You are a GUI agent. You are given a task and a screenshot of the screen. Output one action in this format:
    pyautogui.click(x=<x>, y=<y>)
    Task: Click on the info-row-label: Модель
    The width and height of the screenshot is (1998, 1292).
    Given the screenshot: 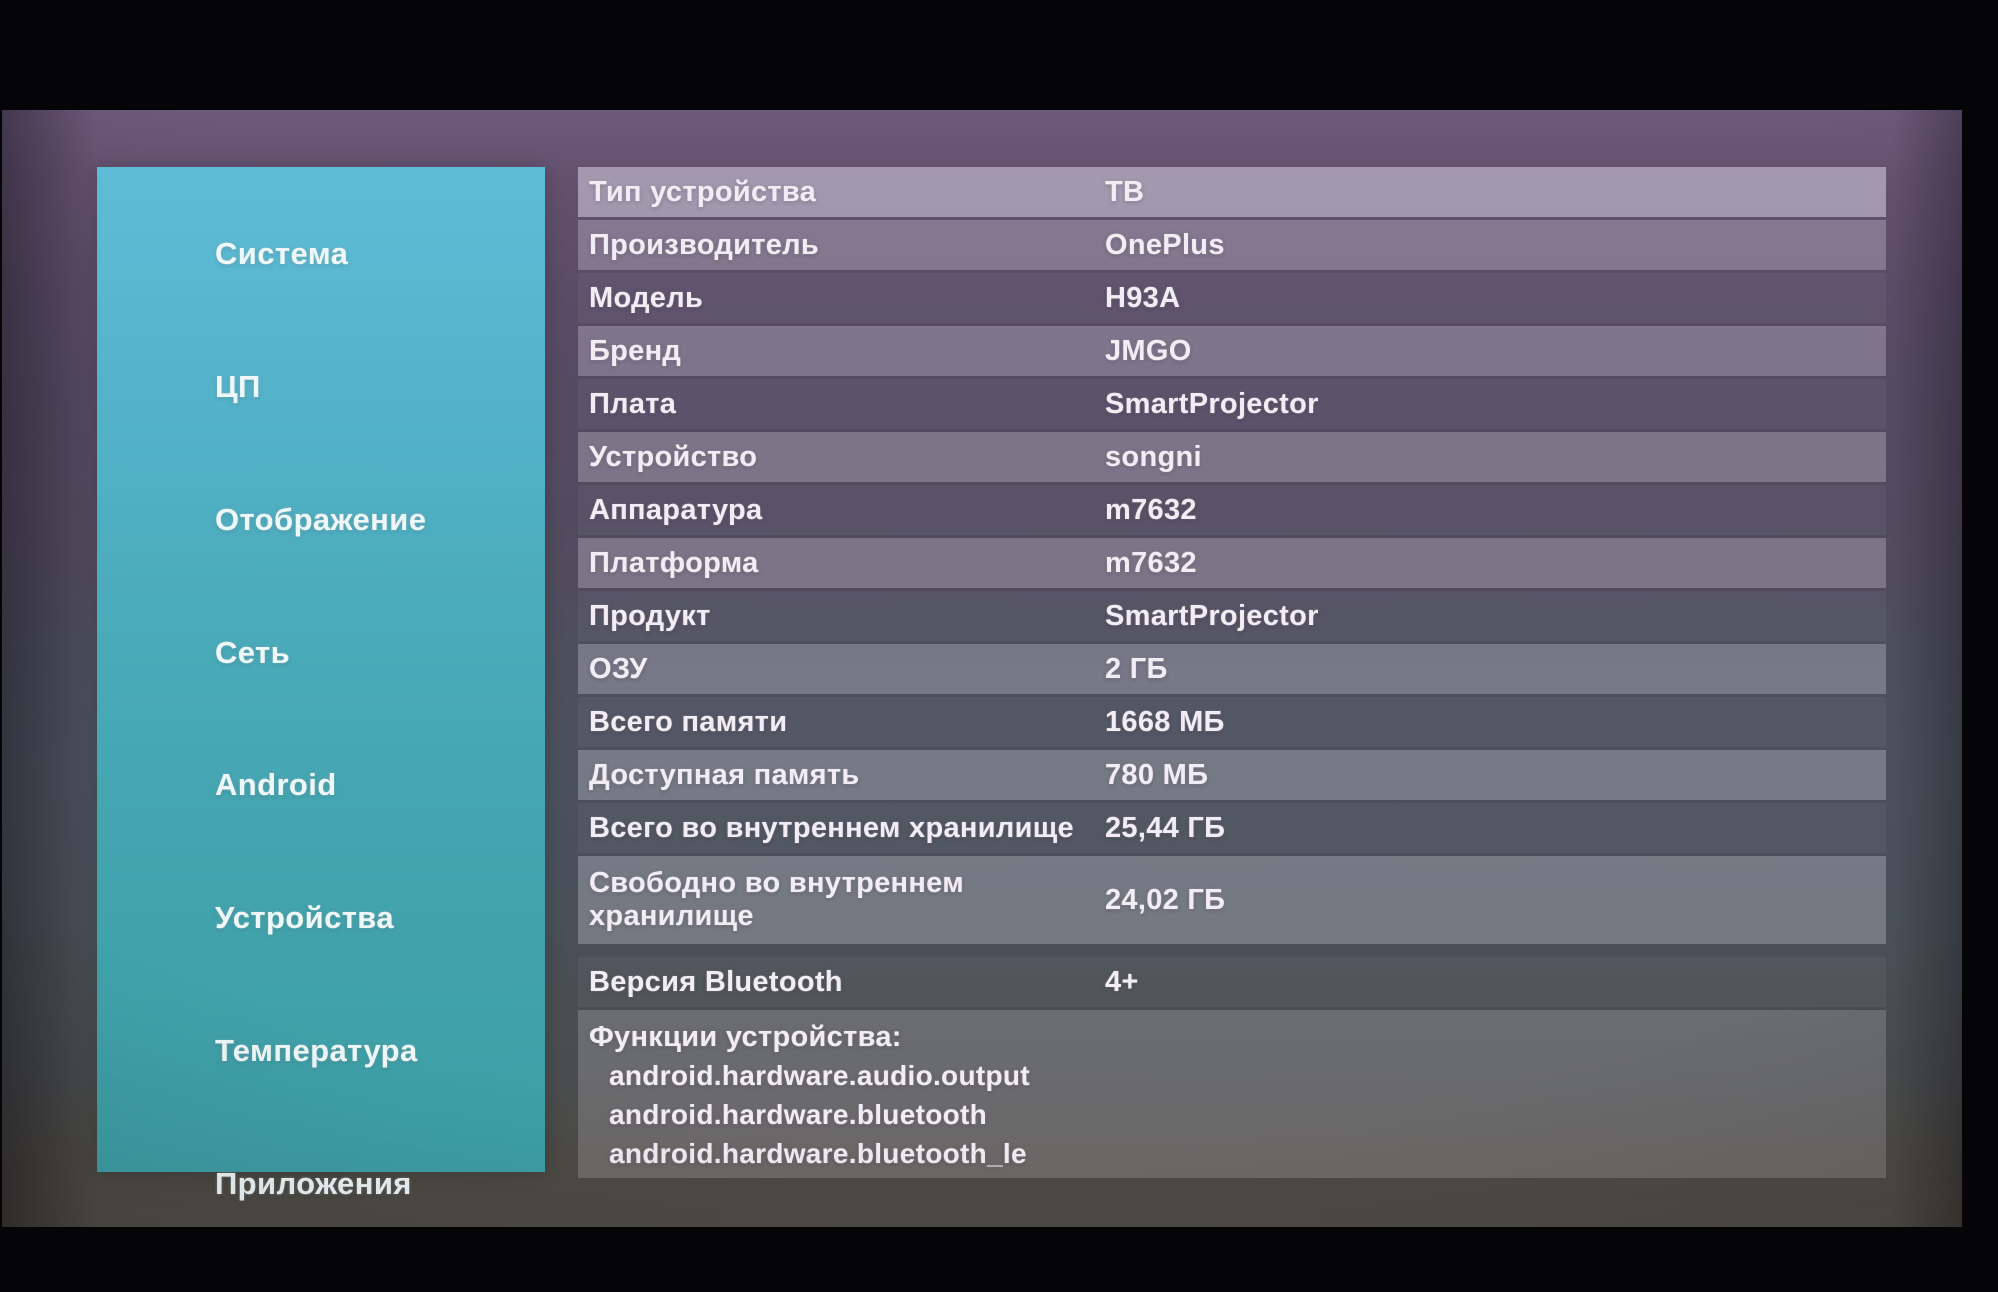 What is the action you would take?
    pyautogui.click(x=646, y=297)
    